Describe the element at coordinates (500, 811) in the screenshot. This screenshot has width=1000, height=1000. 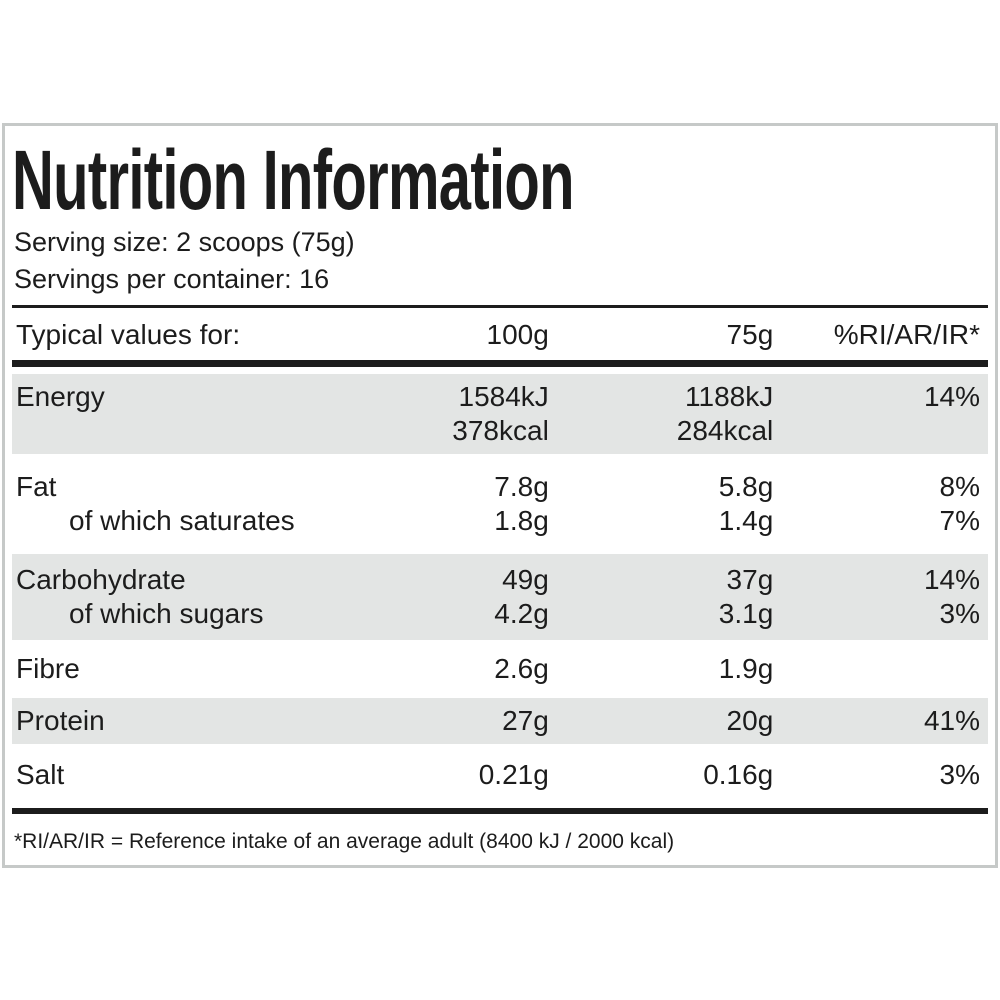
I see `divider-thick-bottom` at that location.